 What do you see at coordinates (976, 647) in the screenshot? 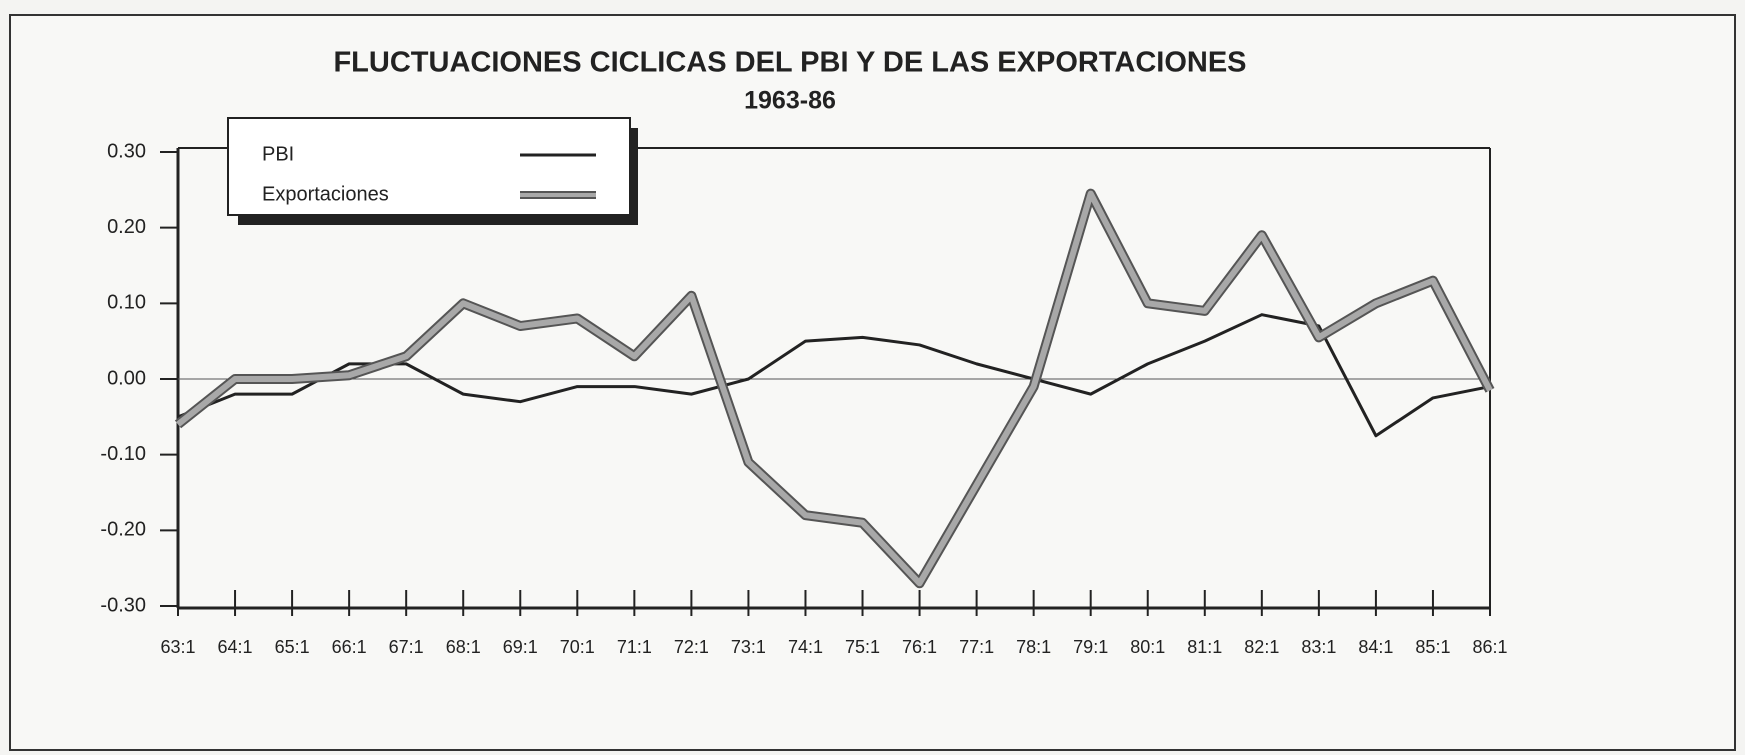
I see `x-tick-label: 77:1` at bounding box center [976, 647].